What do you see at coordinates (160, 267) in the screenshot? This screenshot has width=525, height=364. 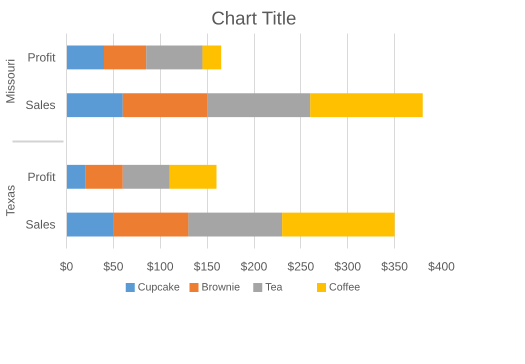 I see `x-tick-label: $100` at bounding box center [160, 267].